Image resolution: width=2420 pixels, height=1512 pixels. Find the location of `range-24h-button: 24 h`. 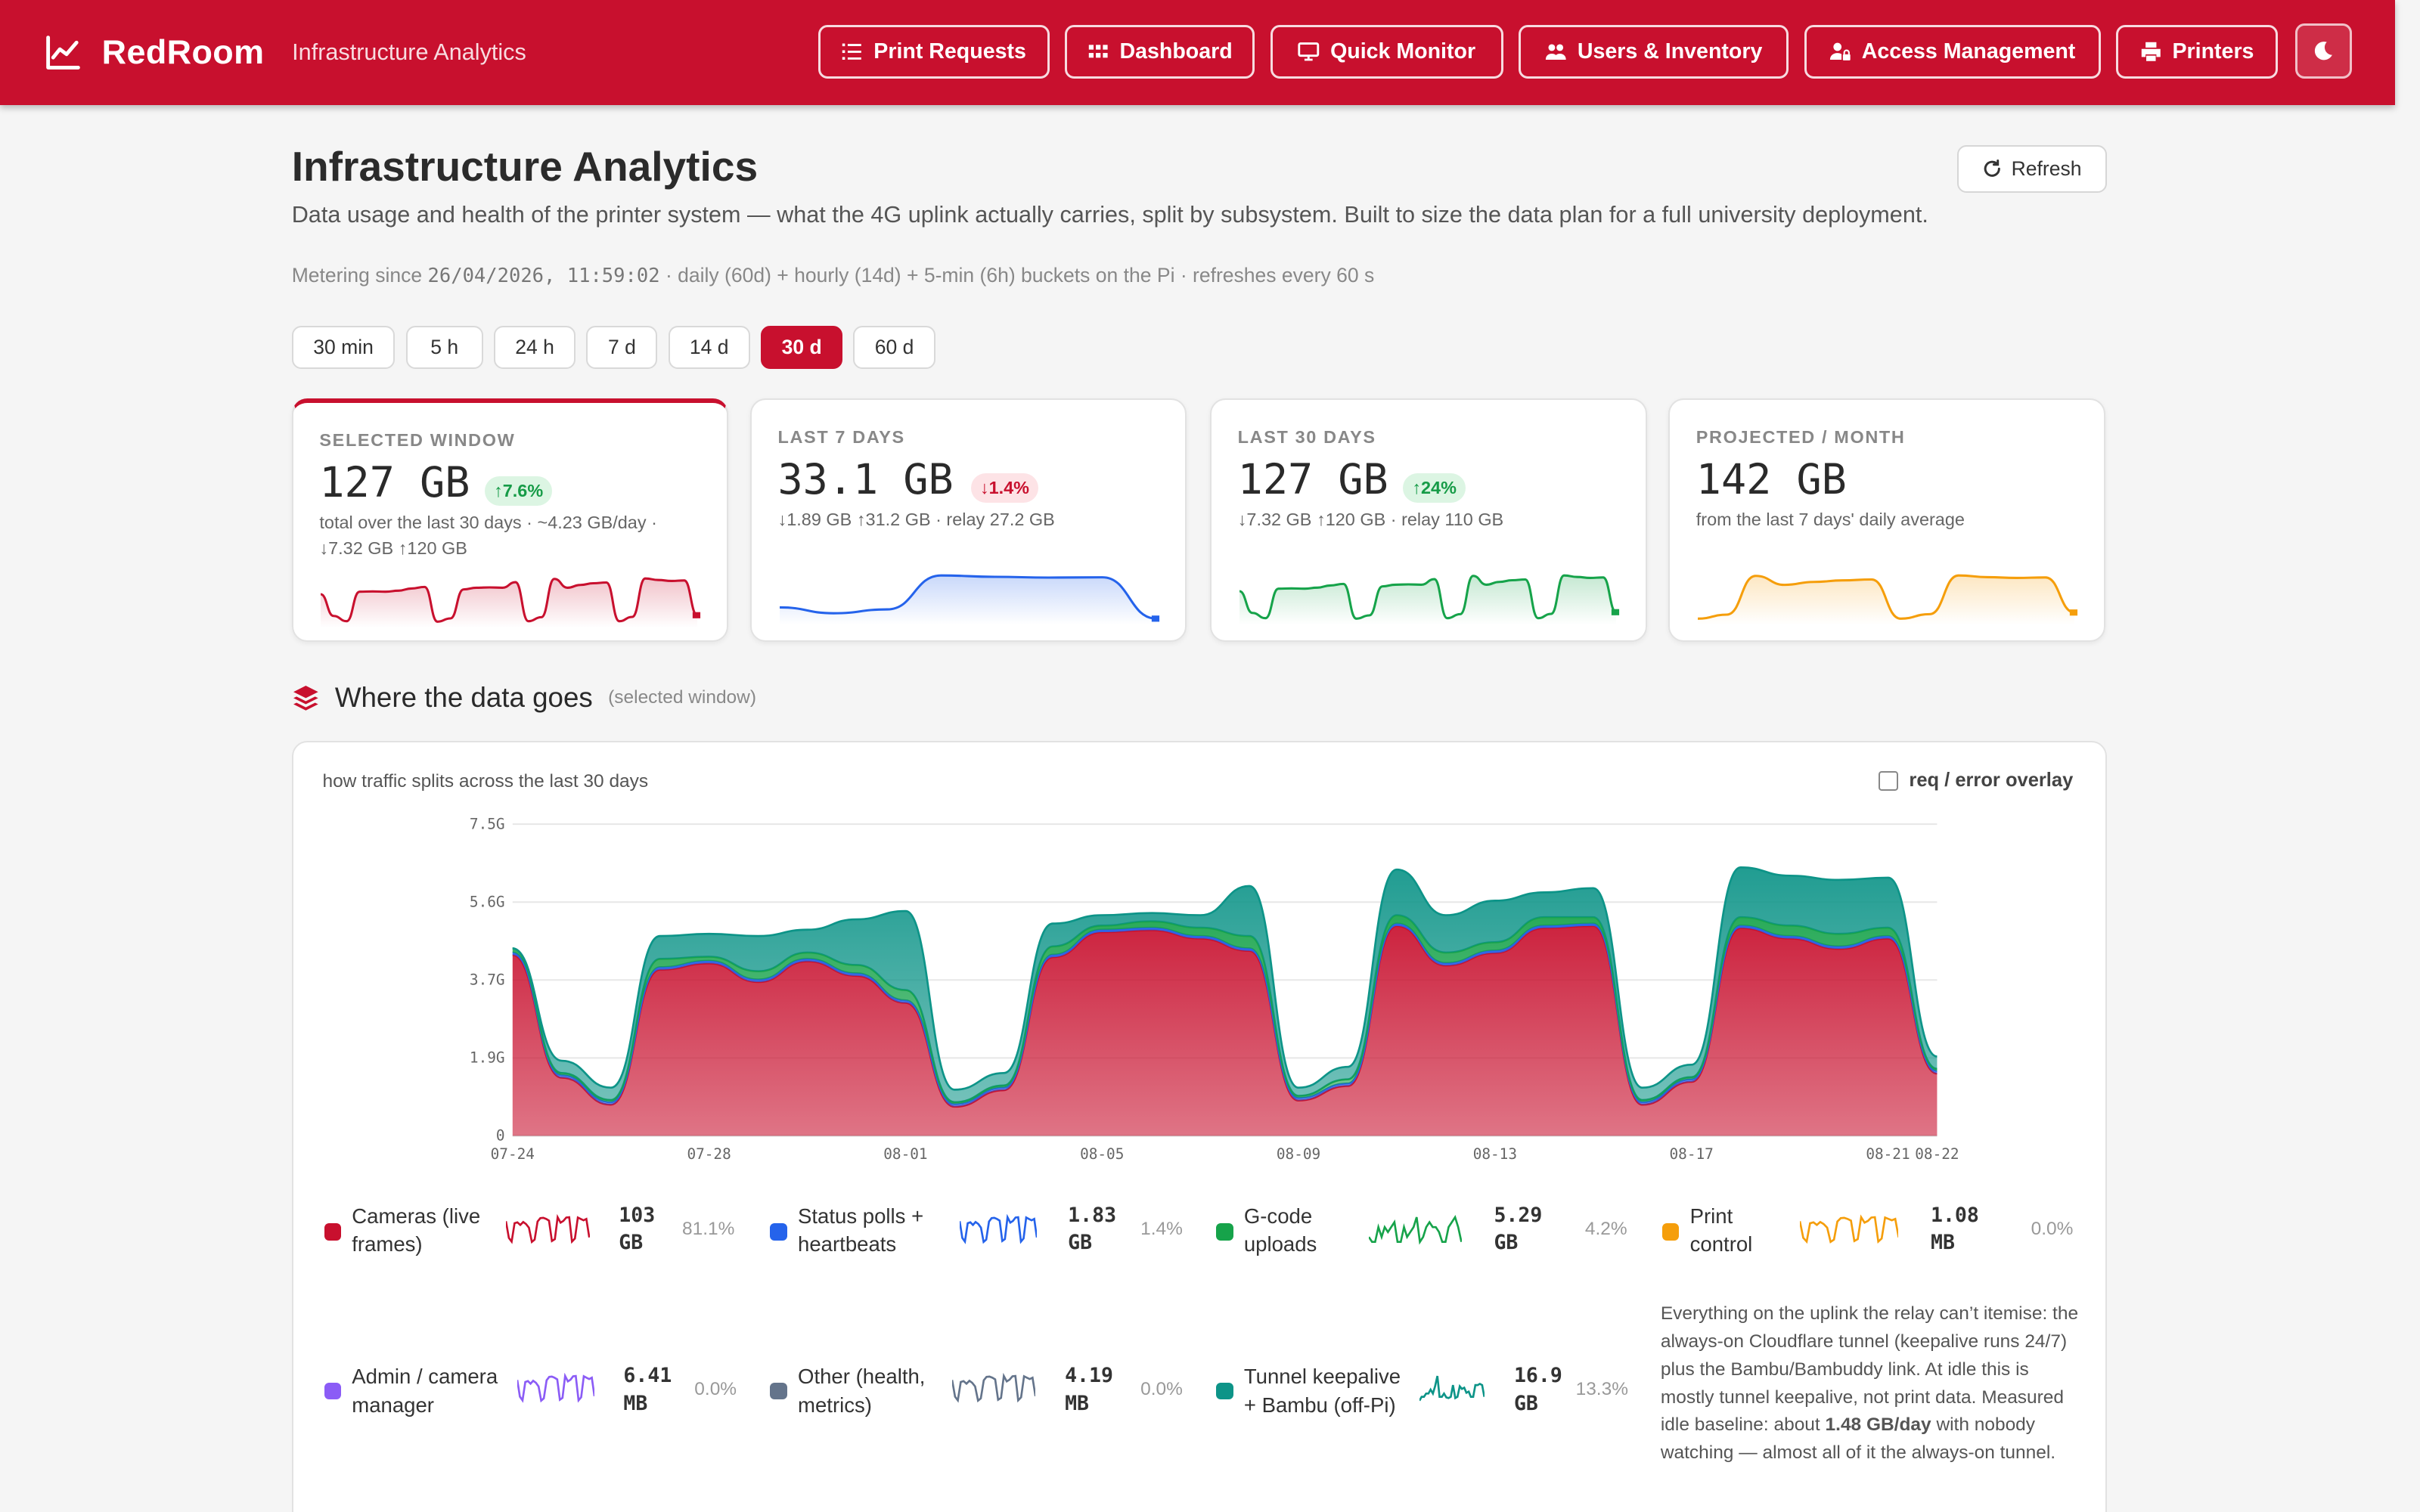

range-24h-button: 24 h is located at coordinates (535, 347).